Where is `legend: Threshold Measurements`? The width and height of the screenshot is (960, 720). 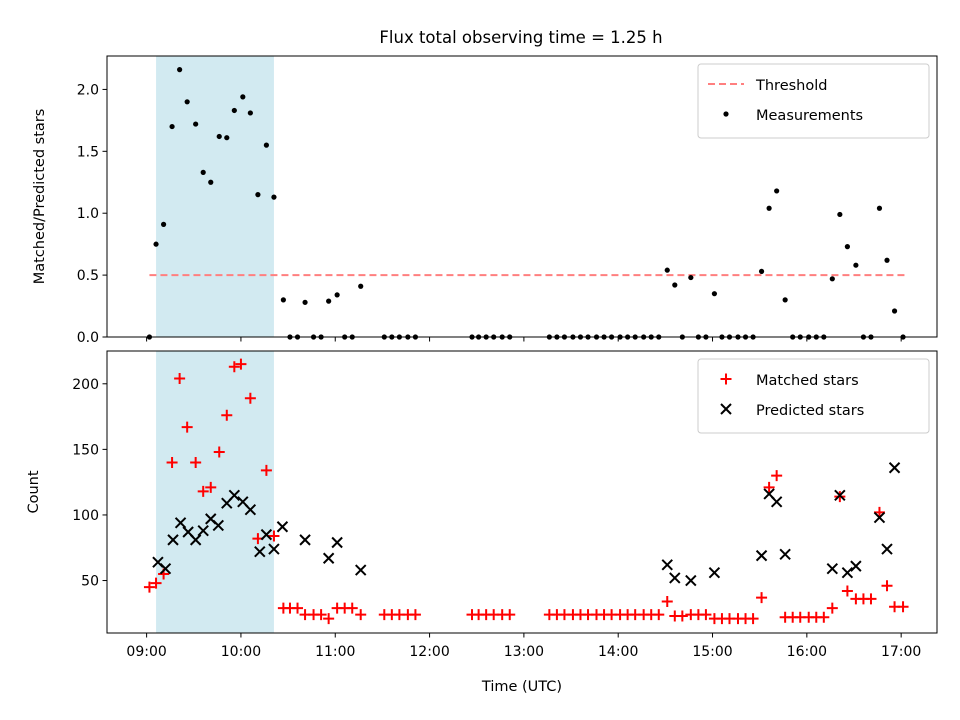
legend: Threshold Measurements is located at coordinates (813, 101).